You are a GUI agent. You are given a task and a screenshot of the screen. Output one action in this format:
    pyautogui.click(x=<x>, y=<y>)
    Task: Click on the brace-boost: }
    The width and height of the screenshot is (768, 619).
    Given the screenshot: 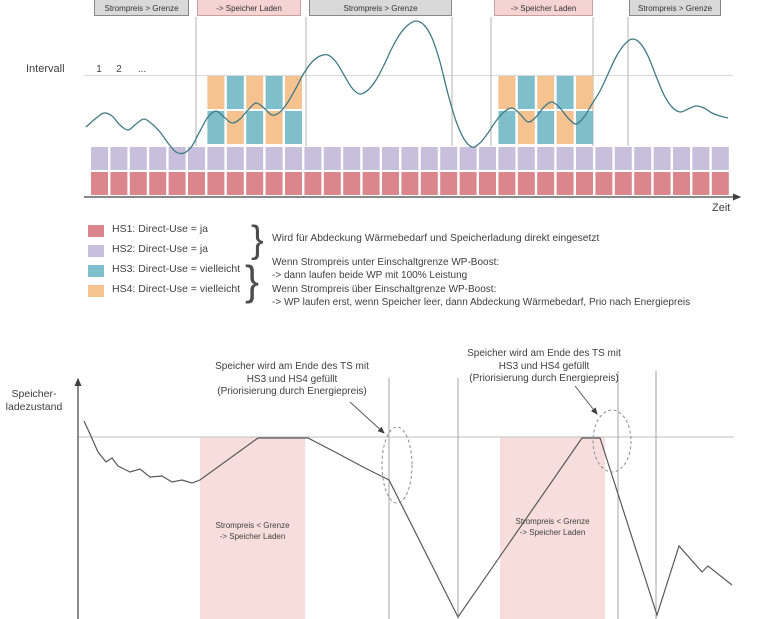 What is the action you would take?
    pyautogui.click(x=252, y=280)
    